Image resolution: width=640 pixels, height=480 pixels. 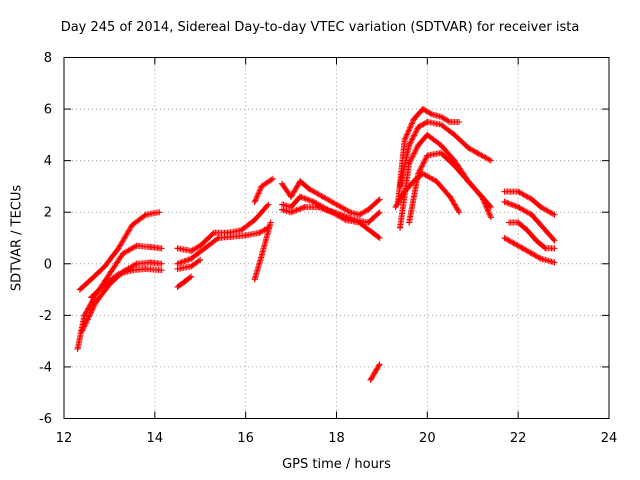 I want to click on y-tick-label: 8, so click(x=48, y=58).